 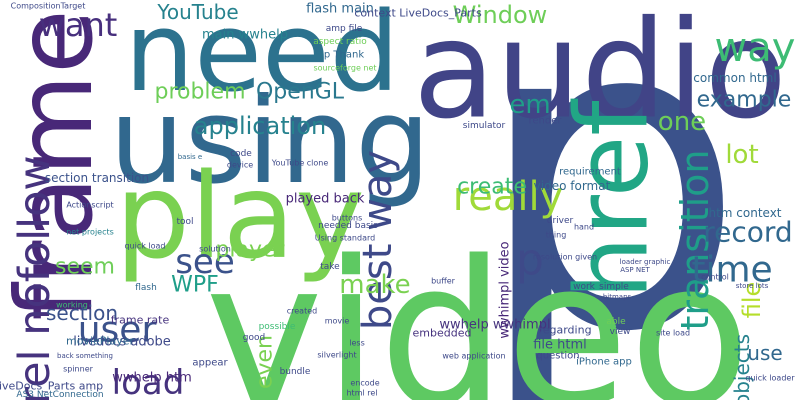 I want to click on word: href, so click(x=612, y=199).